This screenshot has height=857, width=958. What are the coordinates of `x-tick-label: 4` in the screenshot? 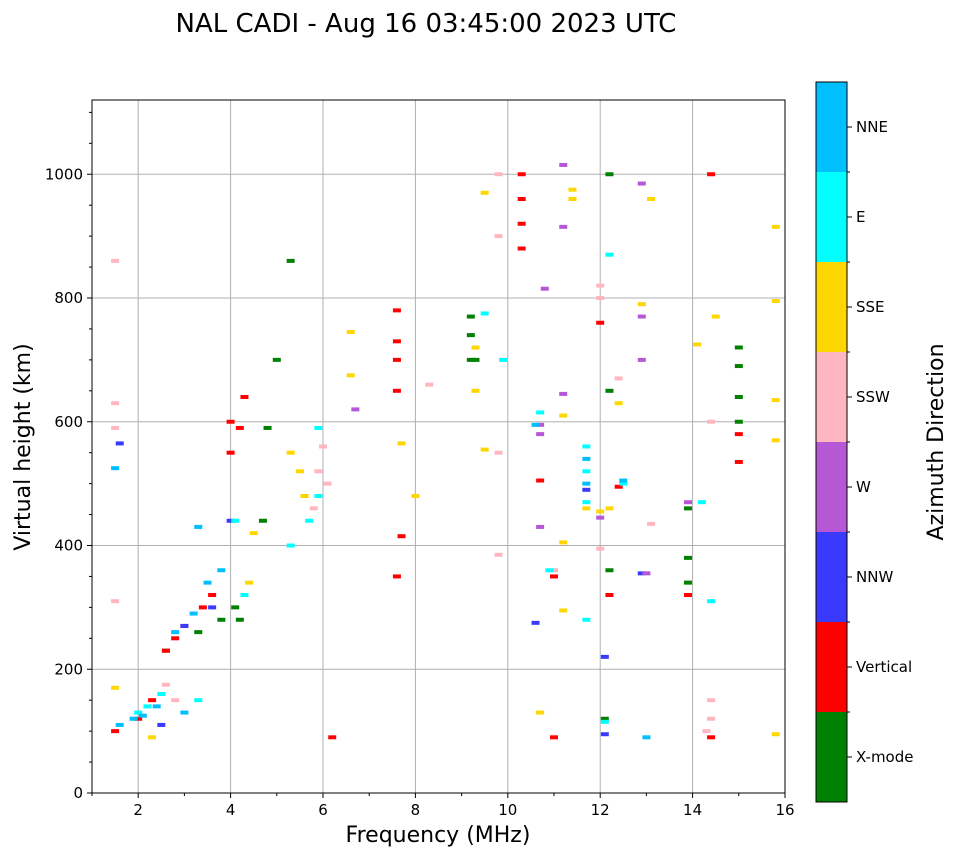 It's located at (231, 810).